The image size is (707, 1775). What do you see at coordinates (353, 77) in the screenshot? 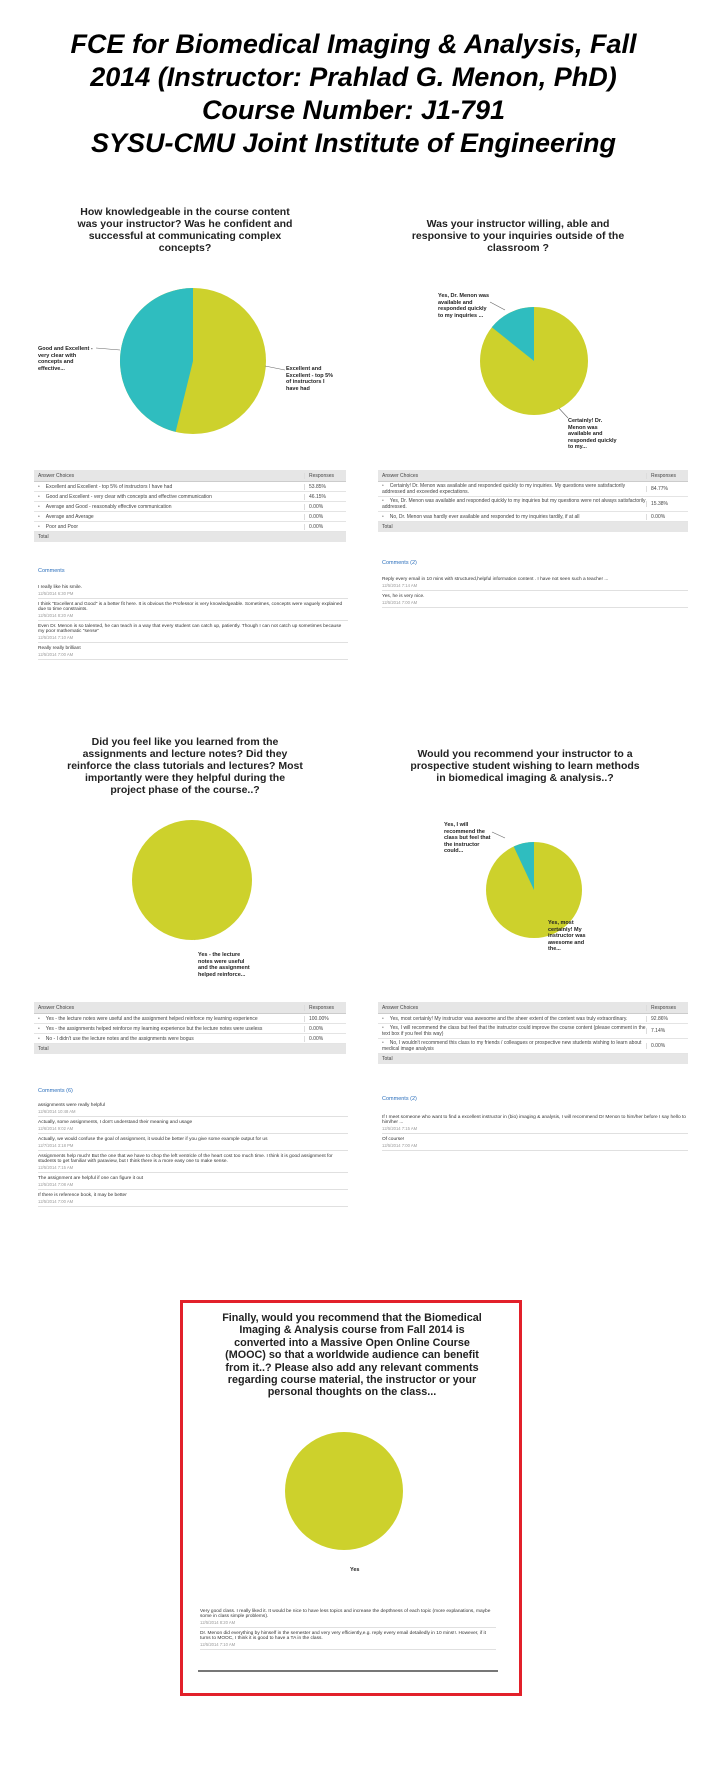
I see `title-line-2: 2014 (Instructor: Prahlad G. Menon, PhD)` at bounding box center [353, 77].